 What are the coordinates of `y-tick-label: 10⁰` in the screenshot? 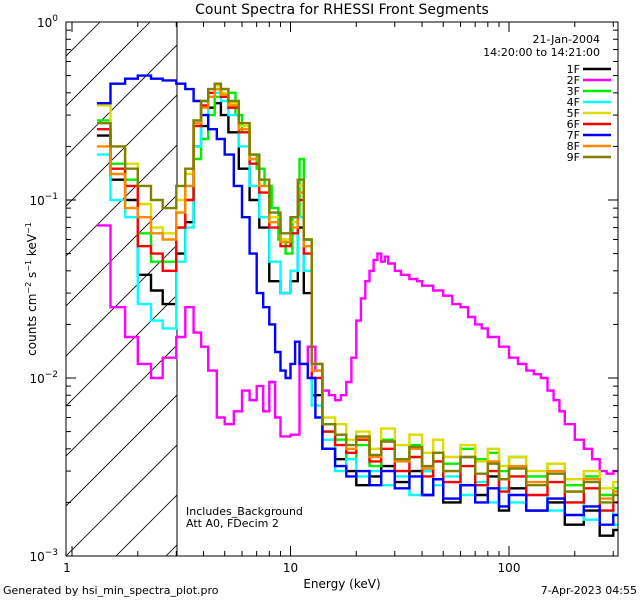 It's located at (47, 22).